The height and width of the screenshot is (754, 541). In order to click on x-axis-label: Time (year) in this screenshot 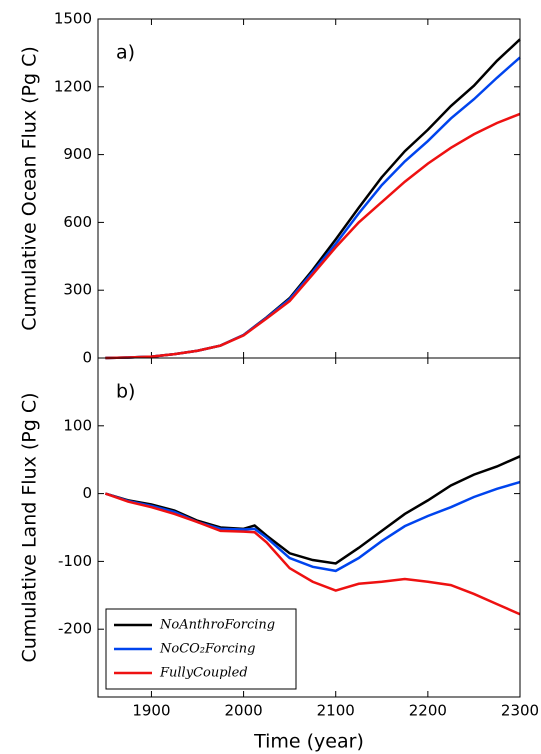, I will do `click(308, 742)`.